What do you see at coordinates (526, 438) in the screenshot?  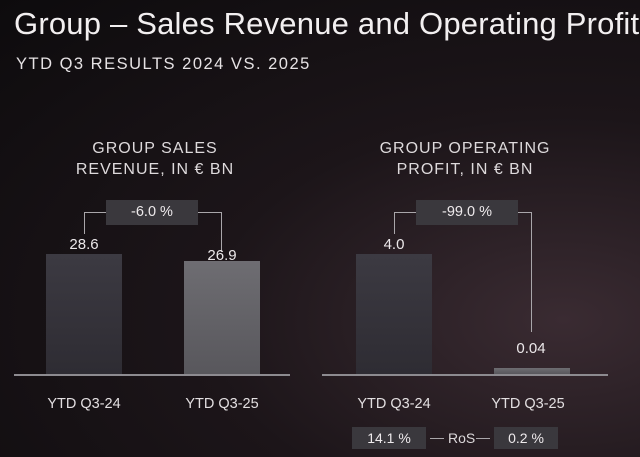 I see `ros-value-2025: 0.2 %` at bounding box center [526, 438].